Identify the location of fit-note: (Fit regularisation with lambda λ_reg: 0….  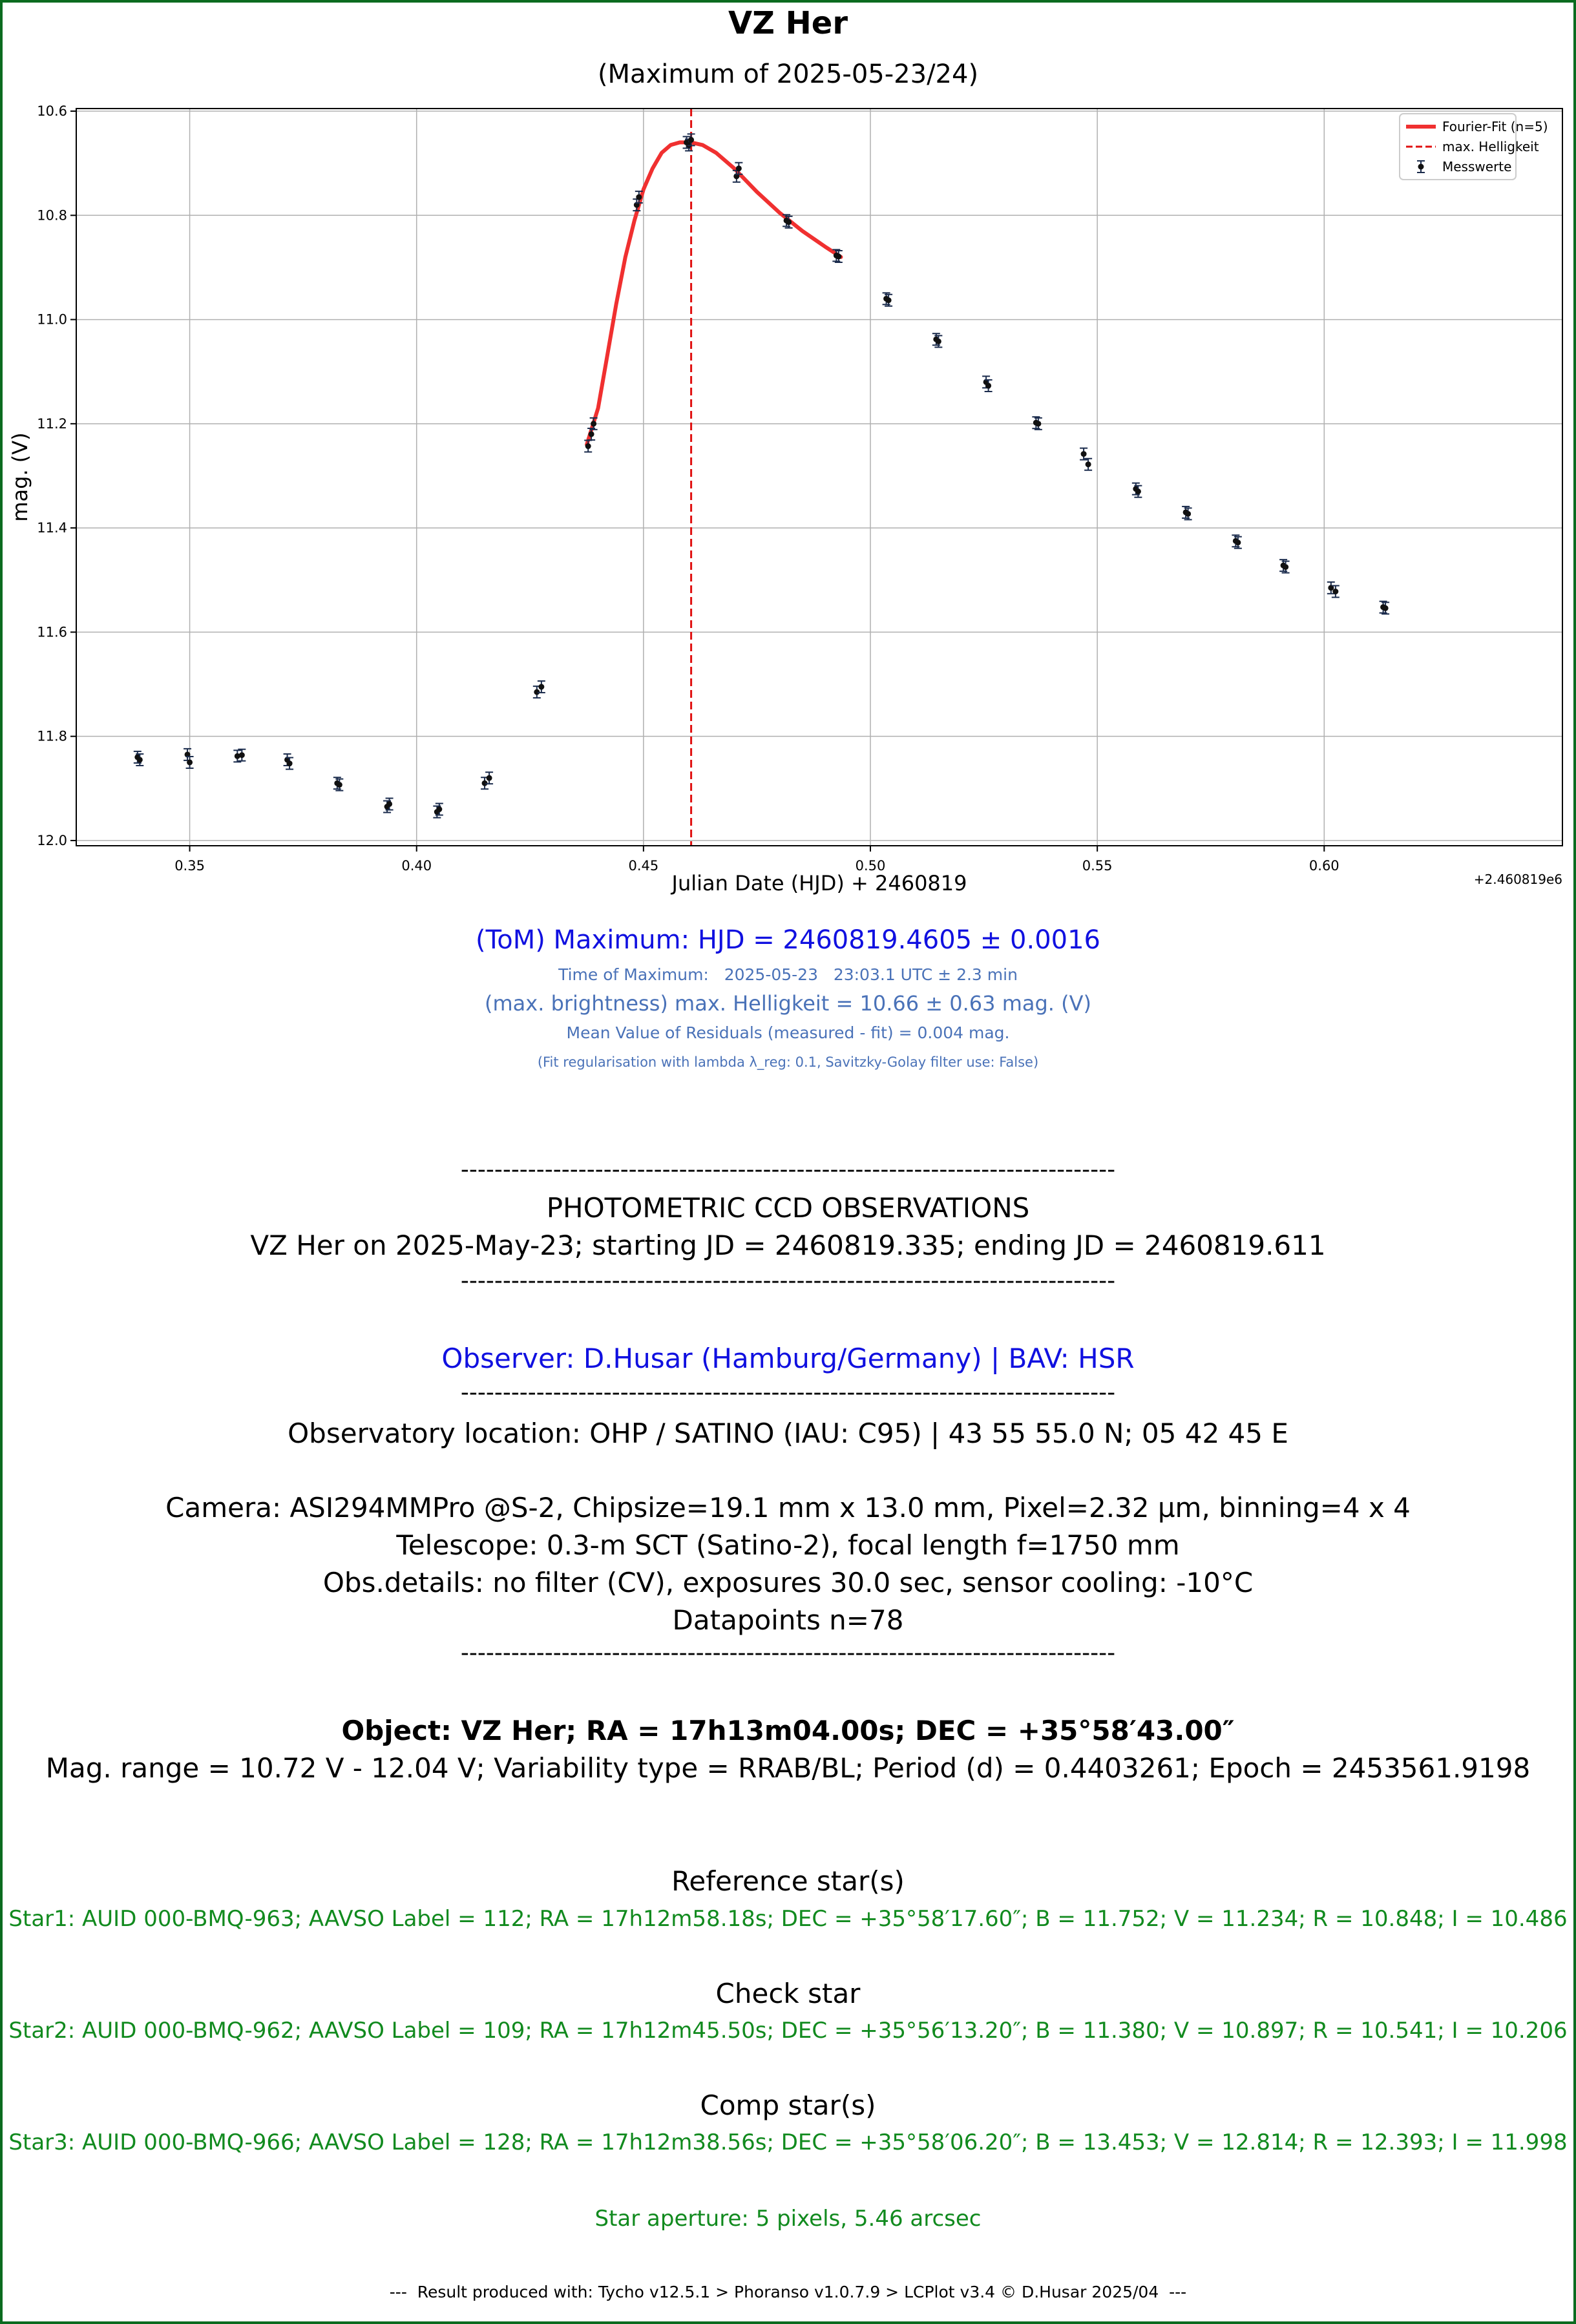
(788, 1062).